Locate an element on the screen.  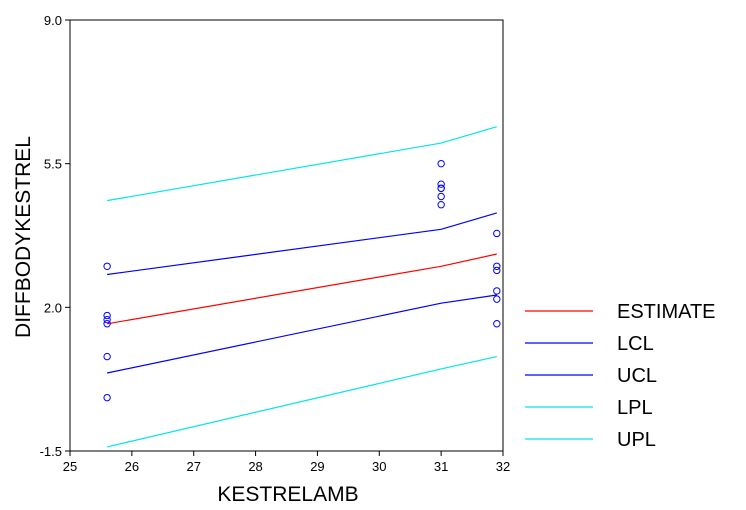
x-tick-label-6: 31 is located at coordinates (441, 466).